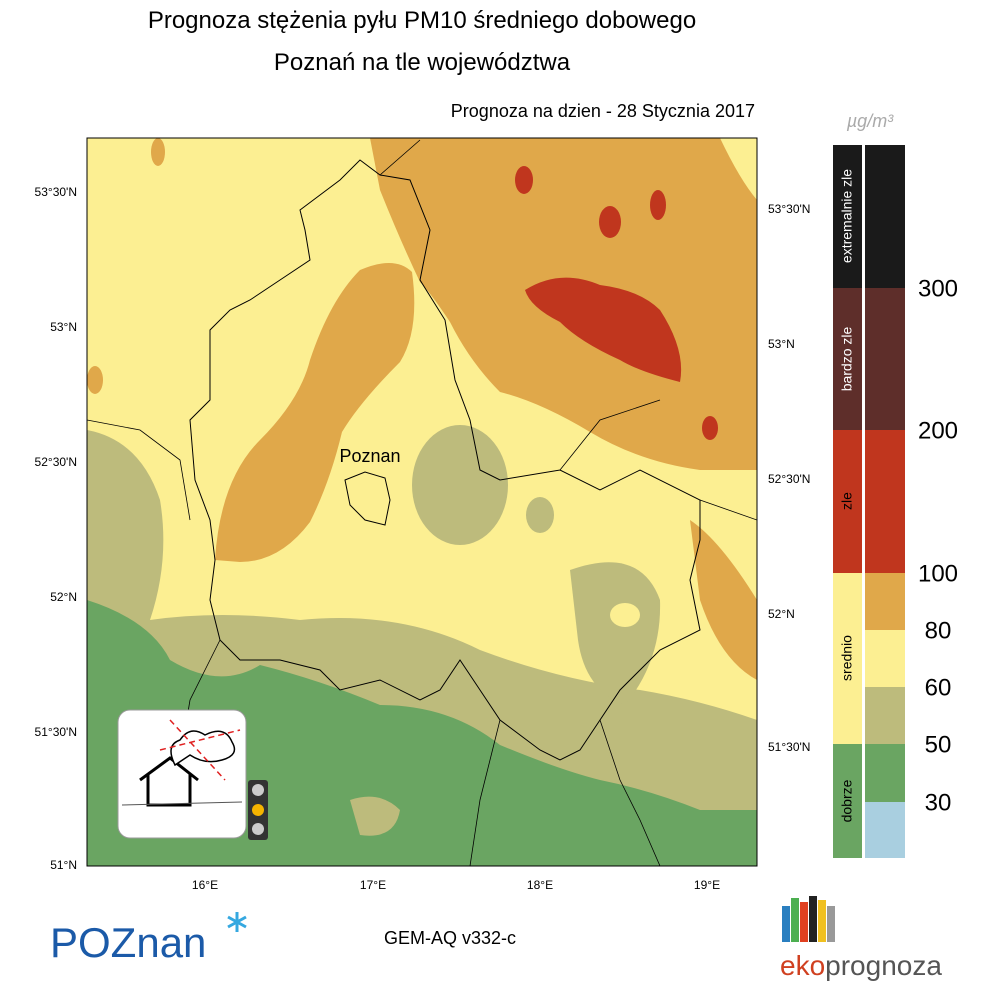 This screenshot has width=1000, height=1005. Describe the element at coordinates (938, 288) in the screenshot. I see `threshold: 300` at that location.